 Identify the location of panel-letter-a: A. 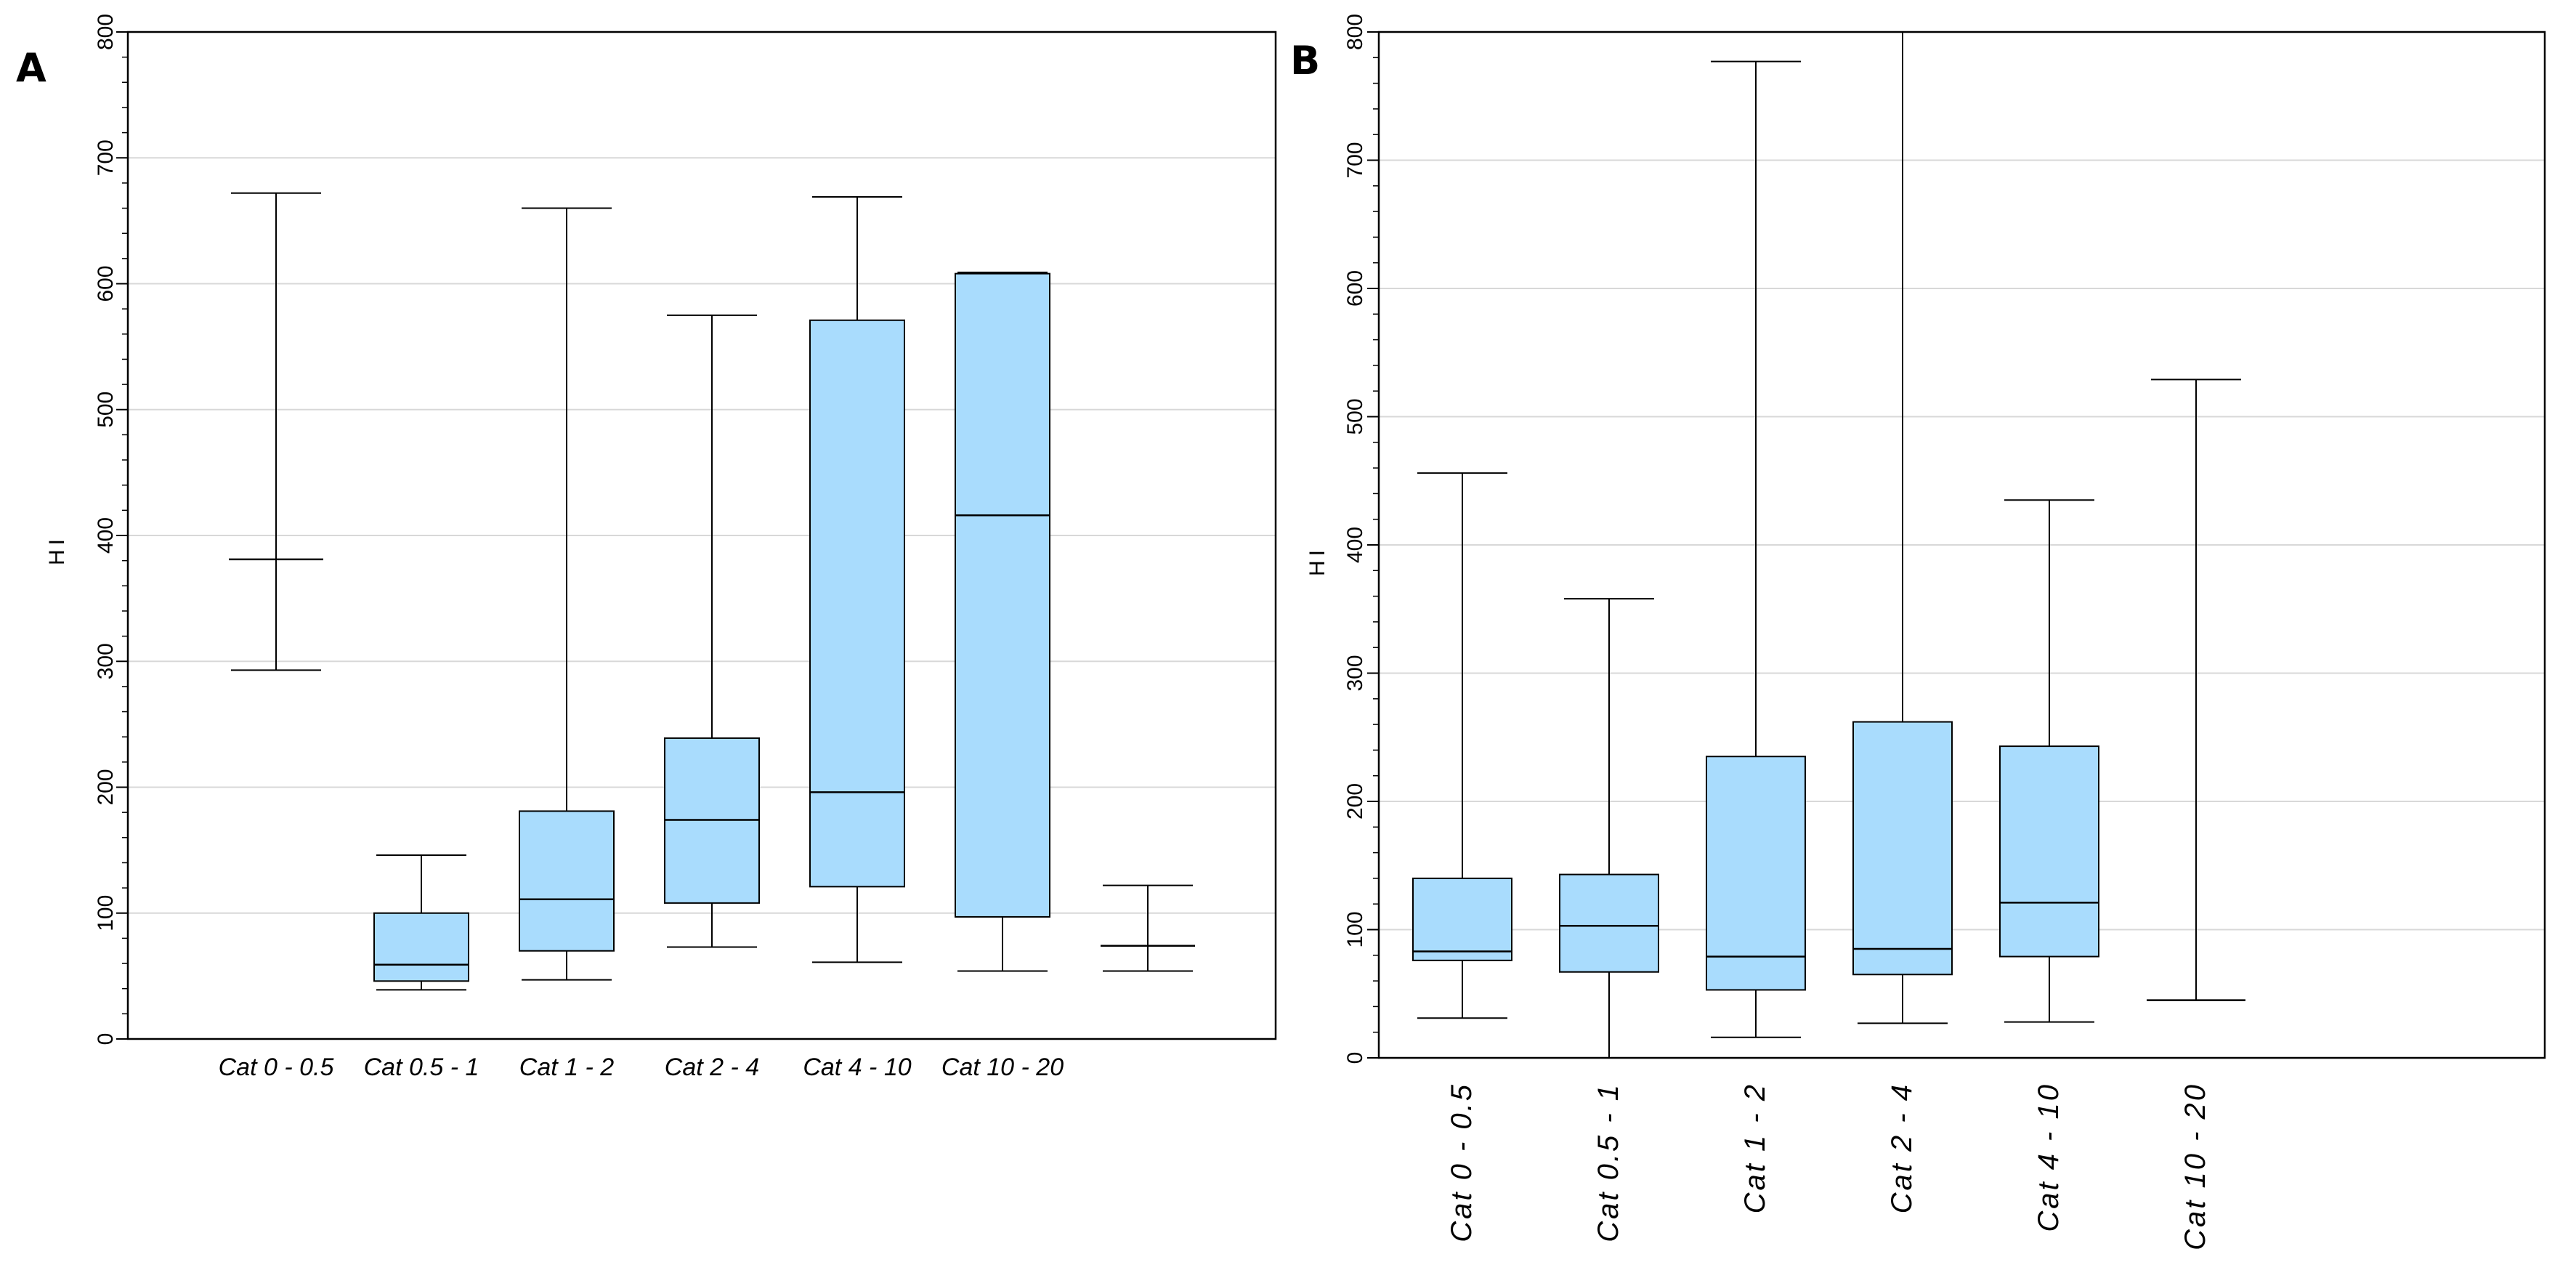
(31, 68).